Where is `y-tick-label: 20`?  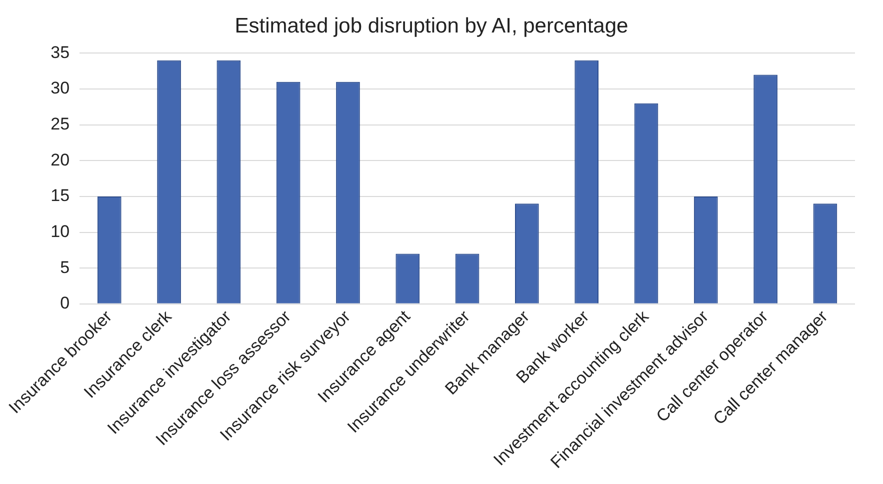 y-tick-label: 20 is located at coordinates (60, 160).